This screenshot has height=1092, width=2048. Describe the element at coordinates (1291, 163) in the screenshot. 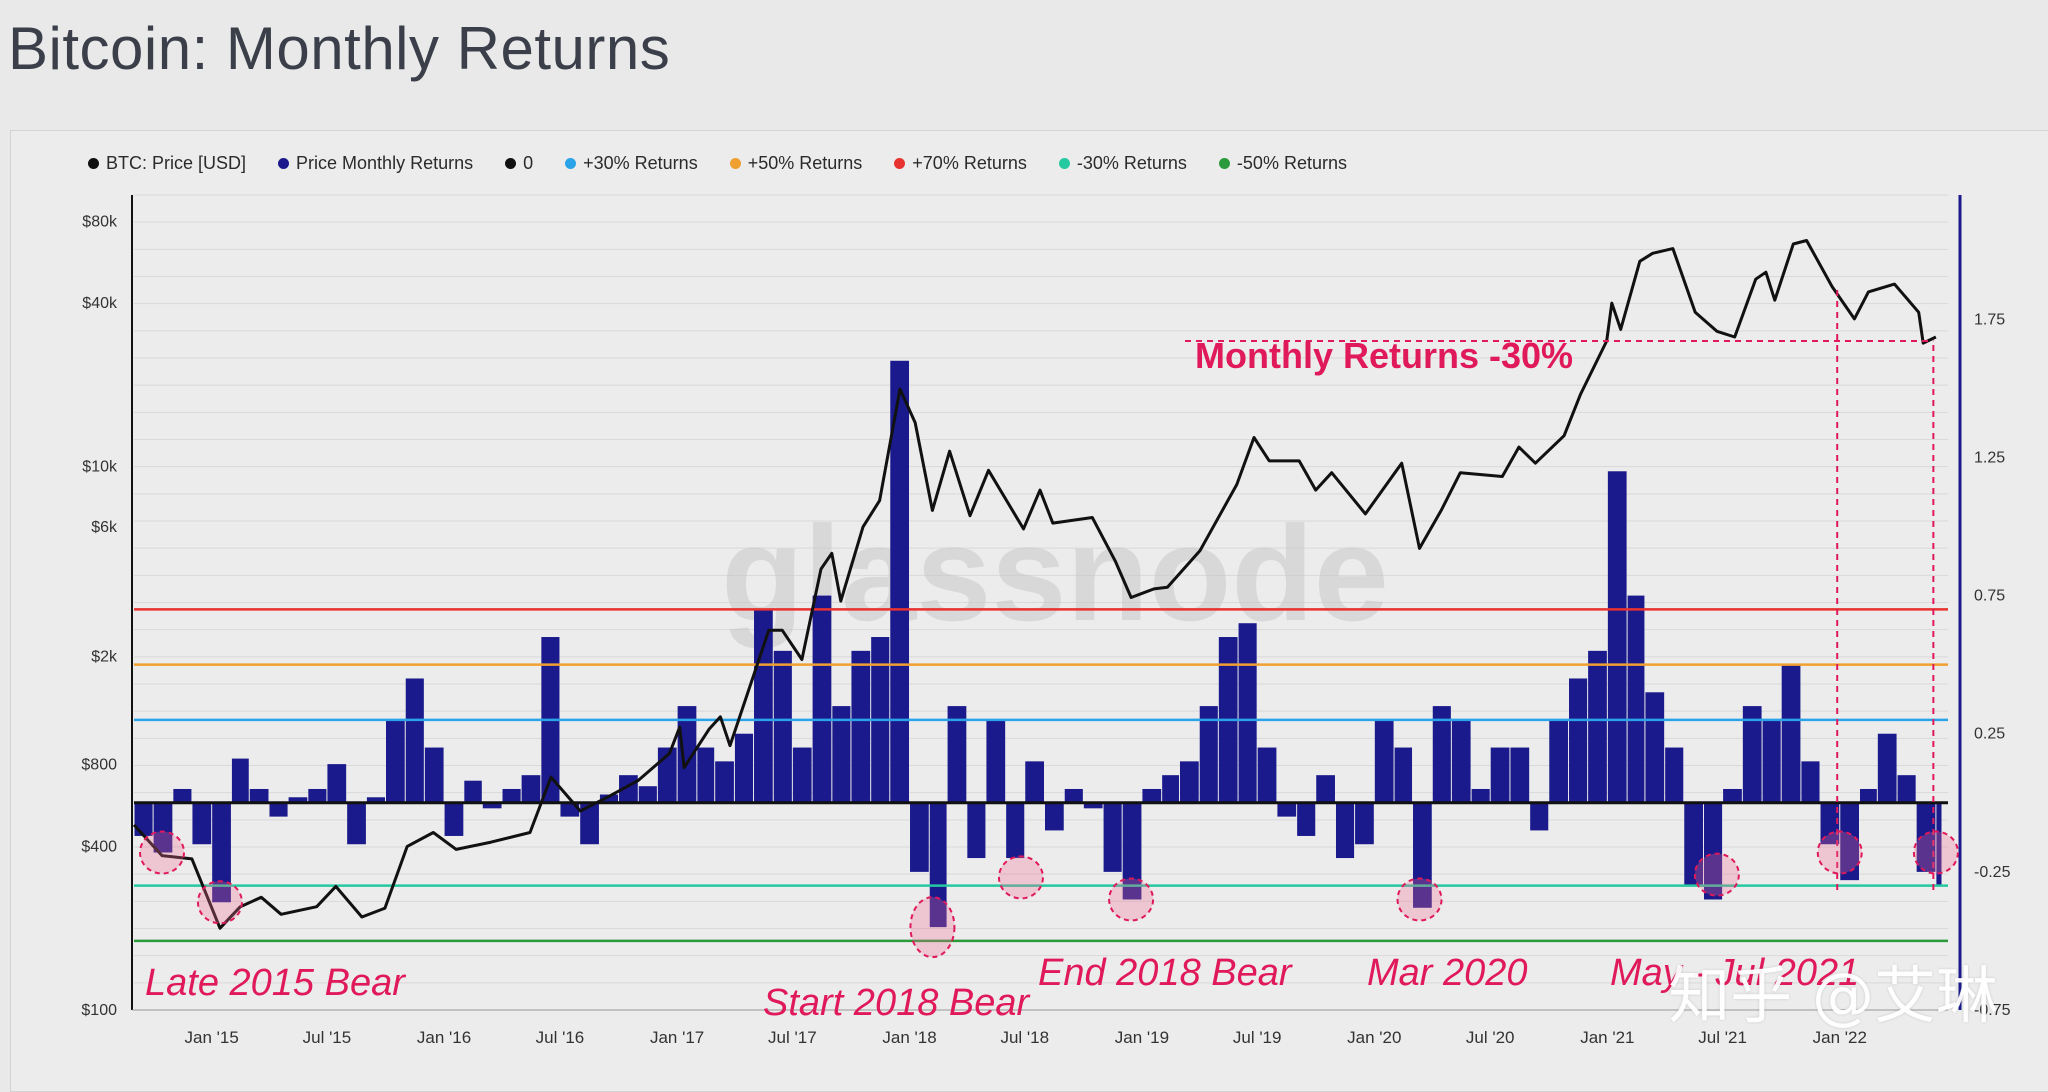

I see `legend-label: -50% Returns` at that location.